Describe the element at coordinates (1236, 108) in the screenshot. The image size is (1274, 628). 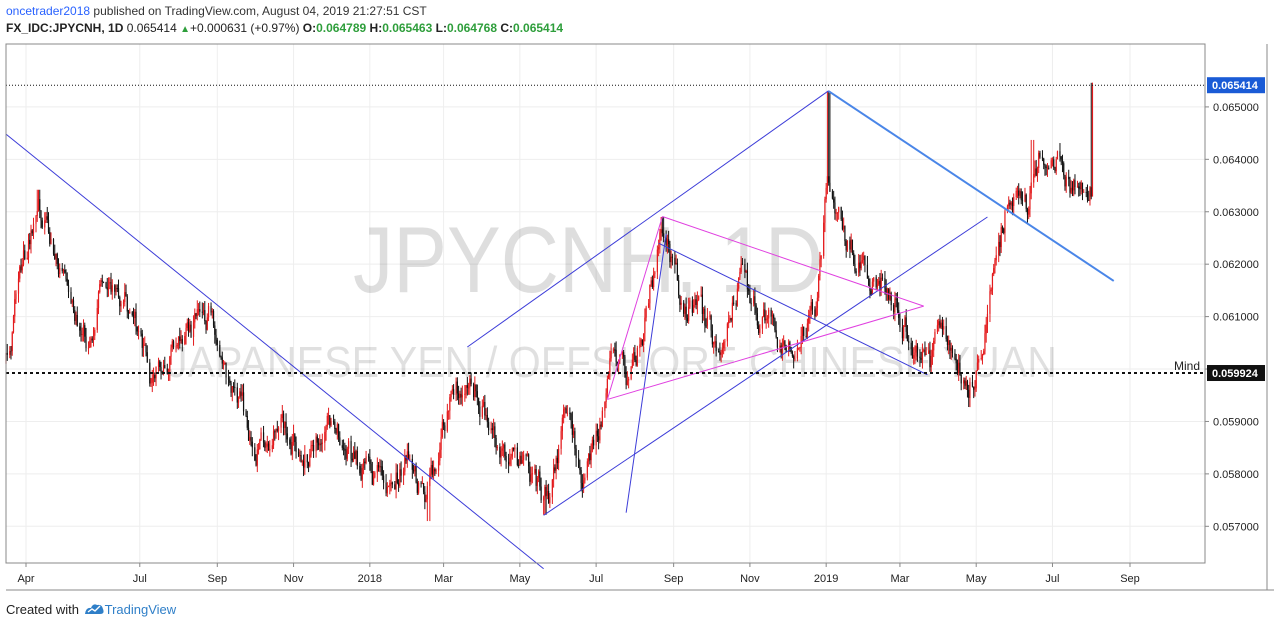
I see `y-tick-label: 0.065000` at that location.